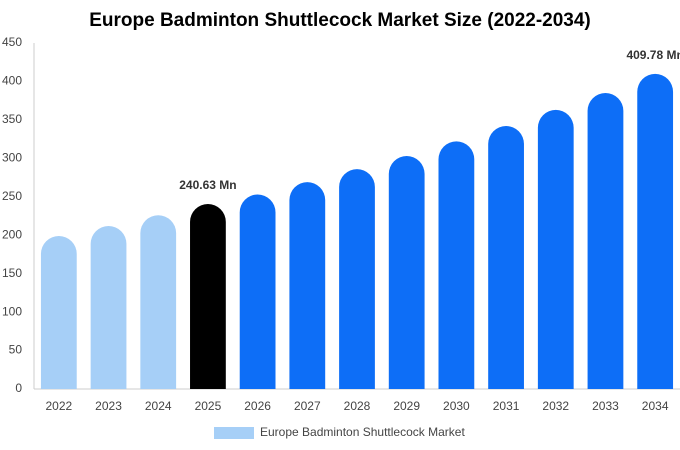  Describe the element at coordinates (406, 406) in the screenshot. I see `x-tick-label: 2029` at that location.